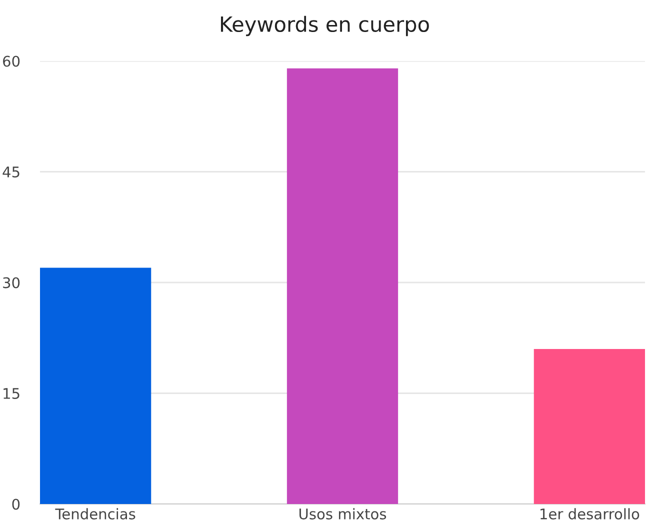 This screenshot has height=529, width=649. I want to click on x-tick-label: 1er desarrollo, so click(590, 514).